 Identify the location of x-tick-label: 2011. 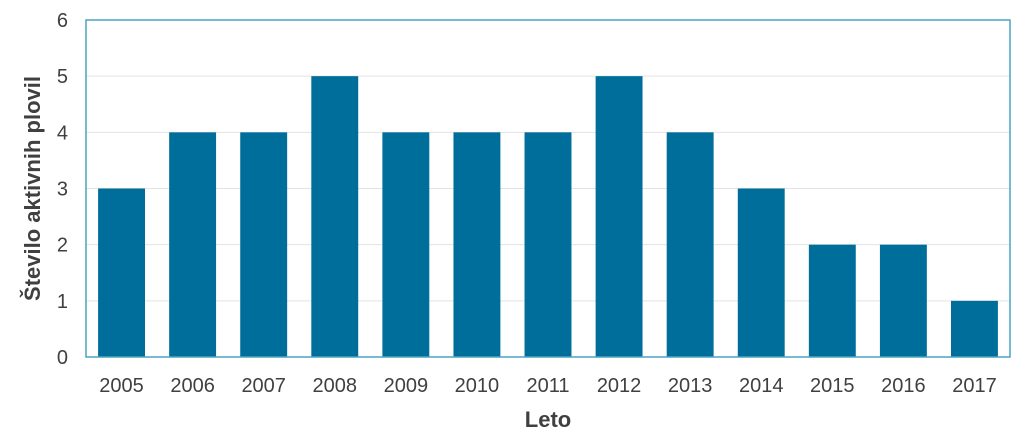
(547, 386).